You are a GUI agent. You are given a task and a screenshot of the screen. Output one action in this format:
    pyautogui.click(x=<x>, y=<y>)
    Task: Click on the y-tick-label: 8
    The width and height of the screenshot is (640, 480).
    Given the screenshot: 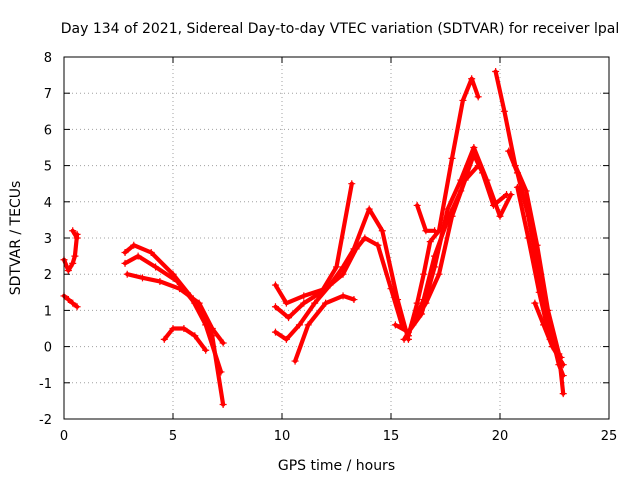 What is the action you would take?
    pyautogui.click(x=48, y=58)
    